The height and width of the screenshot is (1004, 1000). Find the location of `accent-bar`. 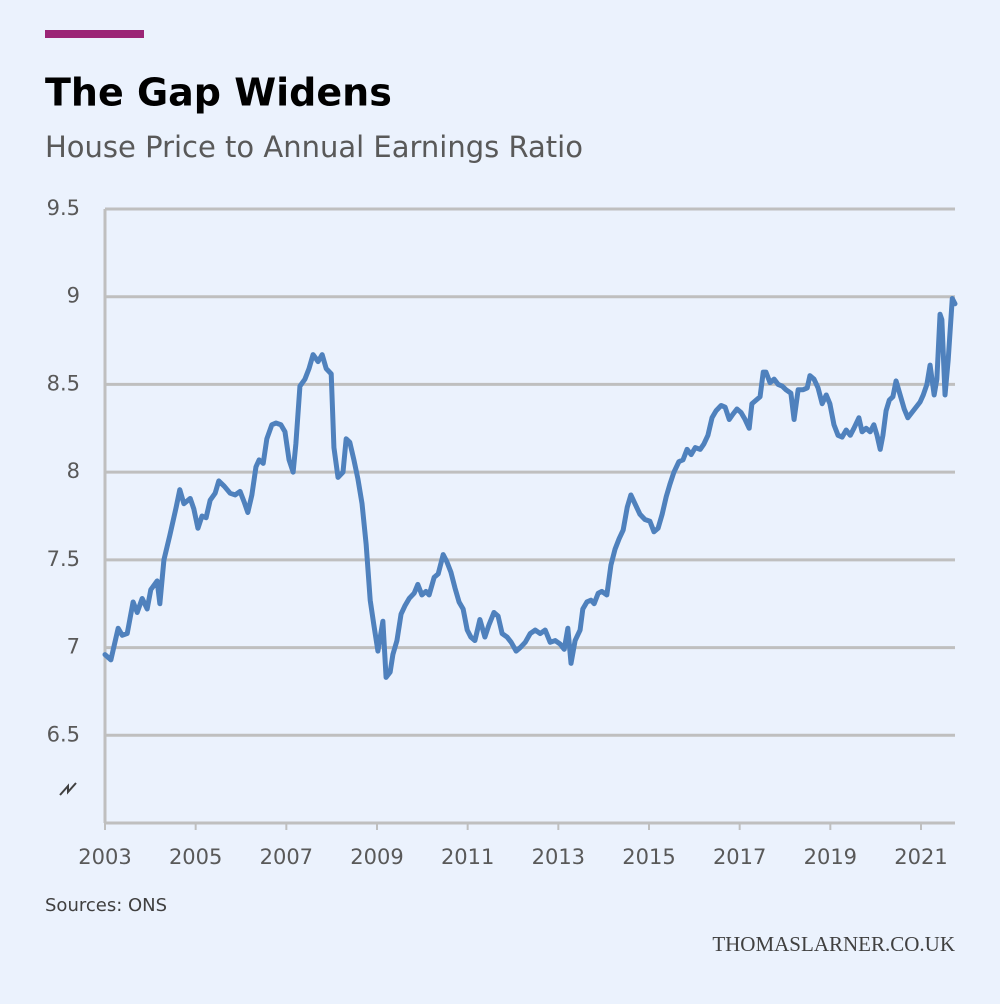

accent-bar is located at coordinates (94, 34).